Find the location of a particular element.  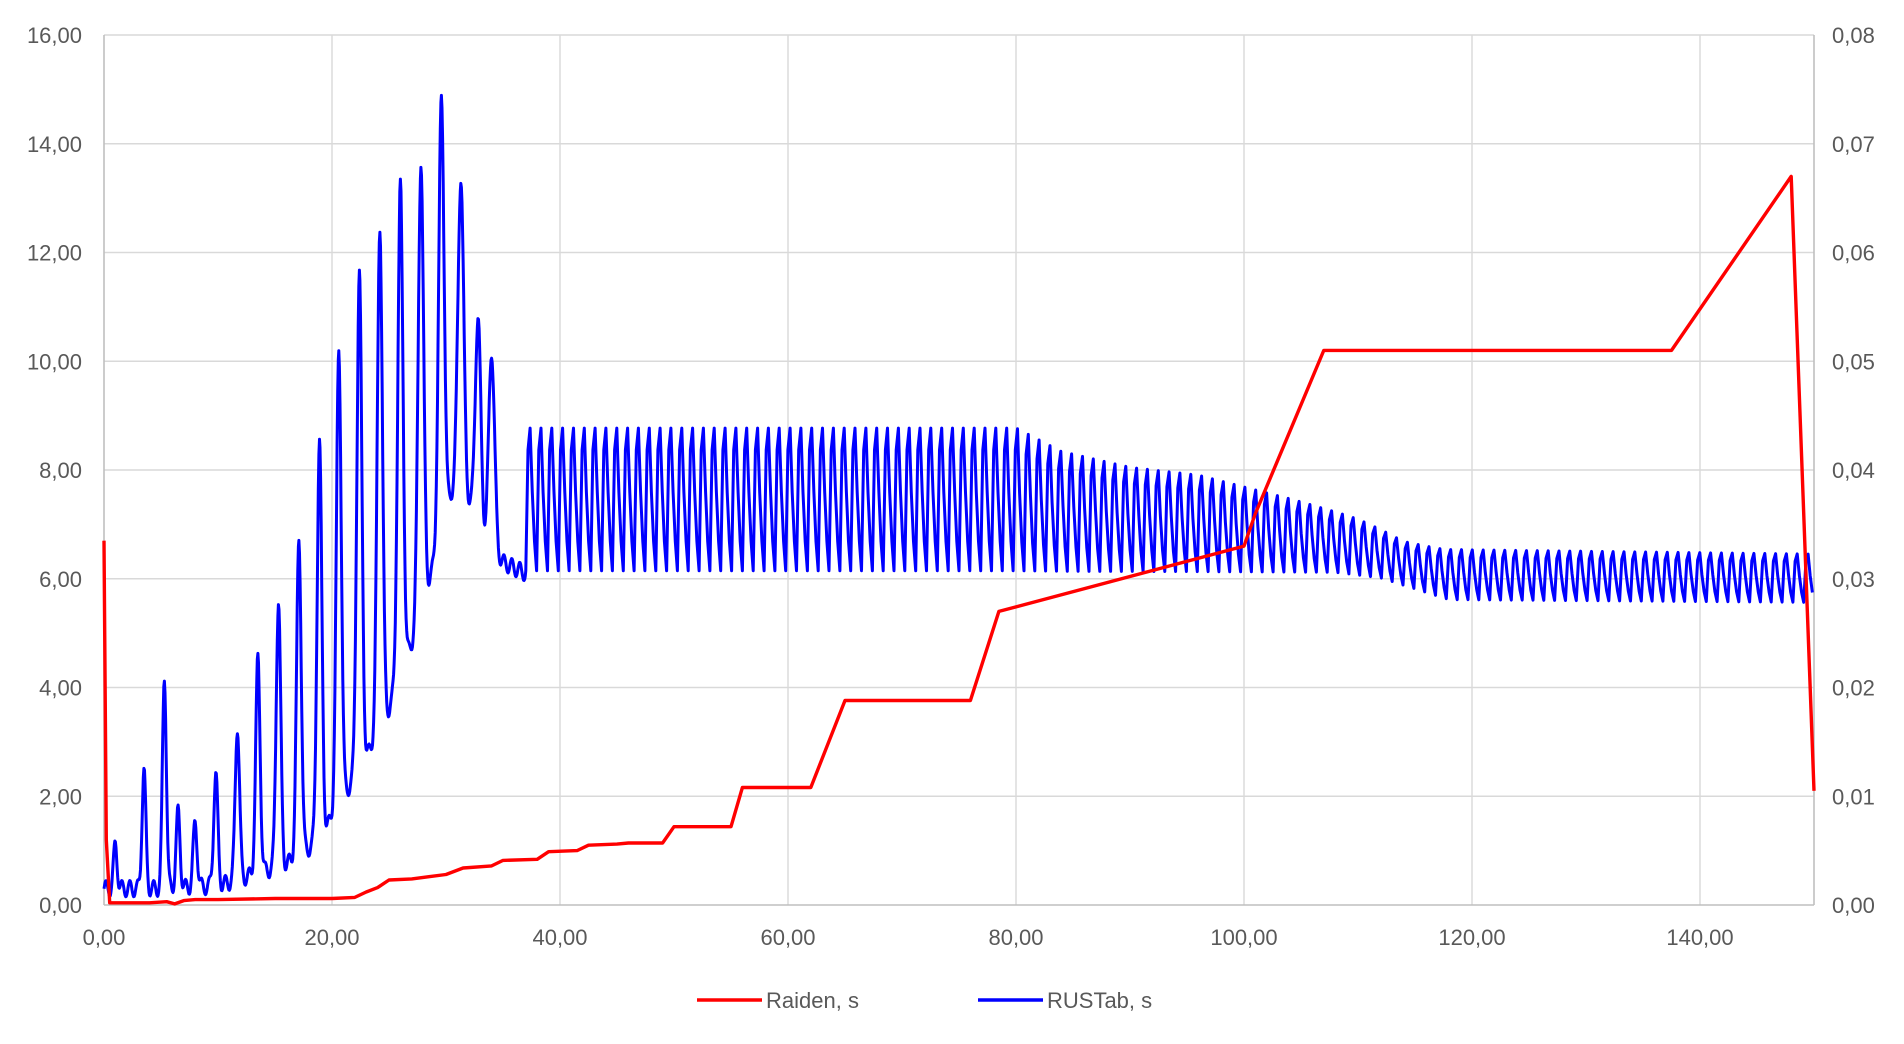

x-tick-label: 140,00 is located at coordinates (1699, 937).